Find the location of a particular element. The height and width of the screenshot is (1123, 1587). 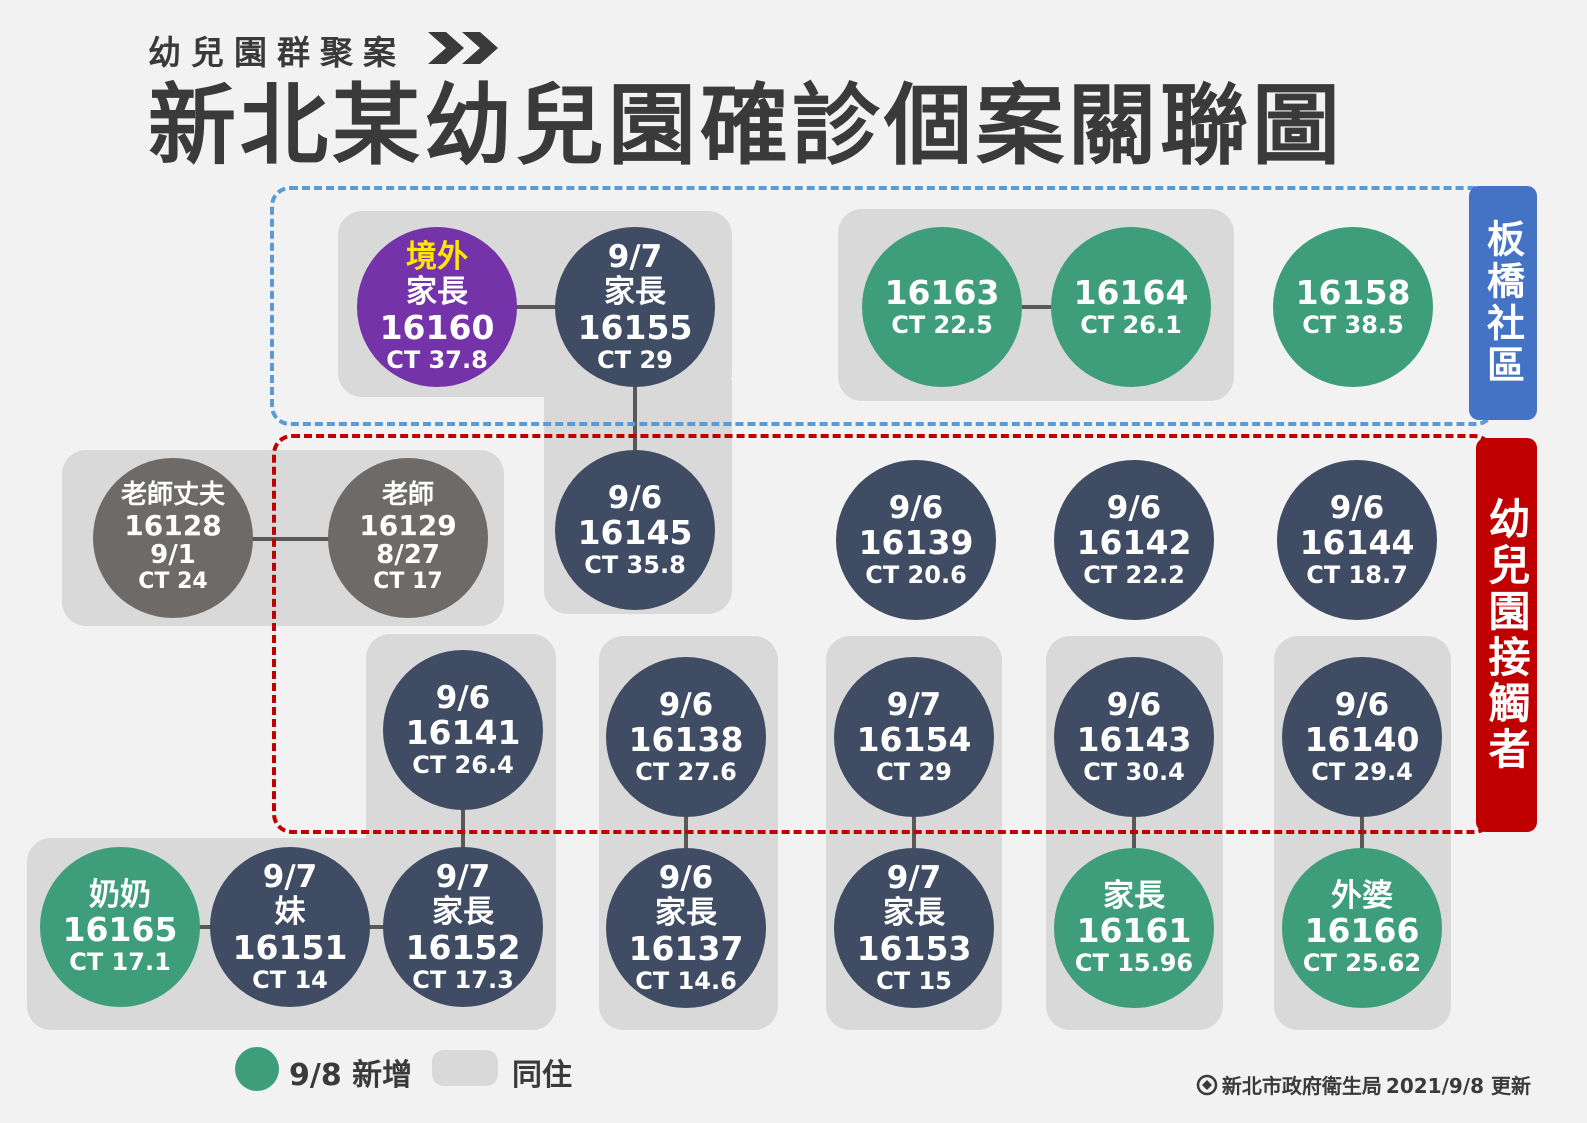

case-id: 16163 is located at coordinates (942, 293).